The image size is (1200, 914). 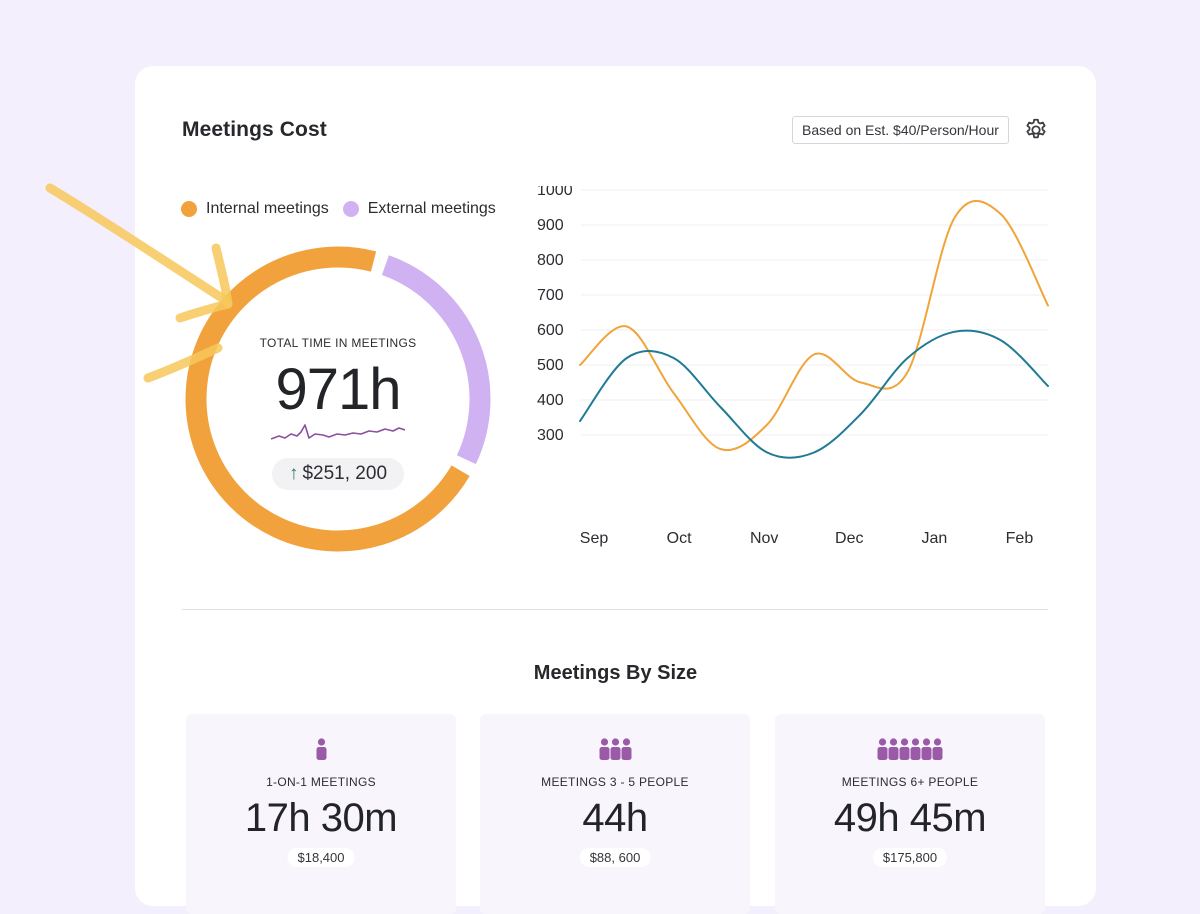 What do you see at coordinates (431, 208) in the screenshot?
I see `legend-external-label: External meetings` at bounding box center [431, 208].